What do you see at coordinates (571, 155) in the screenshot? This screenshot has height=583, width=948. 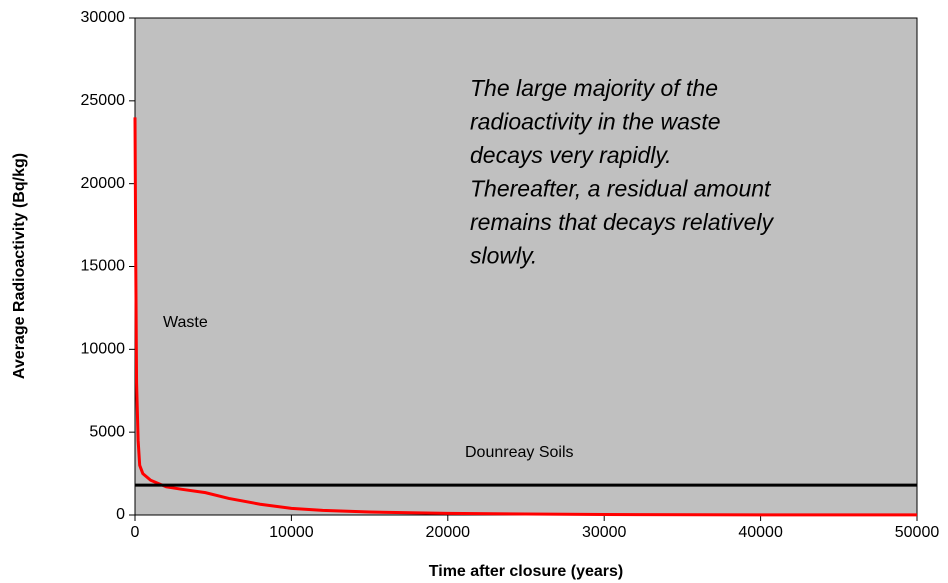 I see `annotation: decays very rapidly.` at bounding box center [571, 155].